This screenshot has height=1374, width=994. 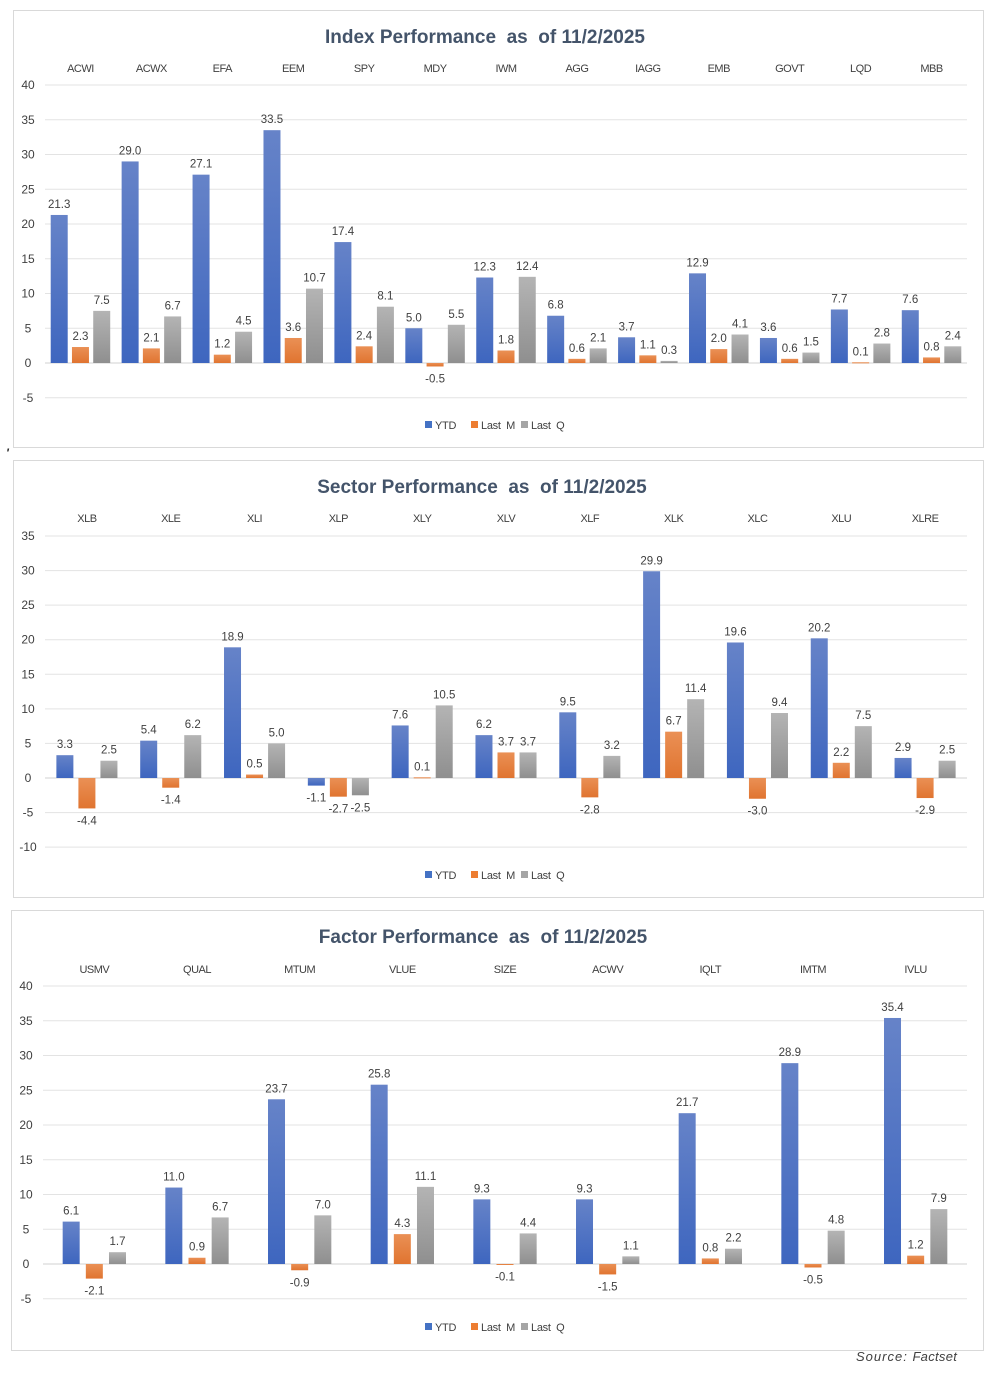 I want to click on data-label-q: 1.5, so click(x=811, y=343).